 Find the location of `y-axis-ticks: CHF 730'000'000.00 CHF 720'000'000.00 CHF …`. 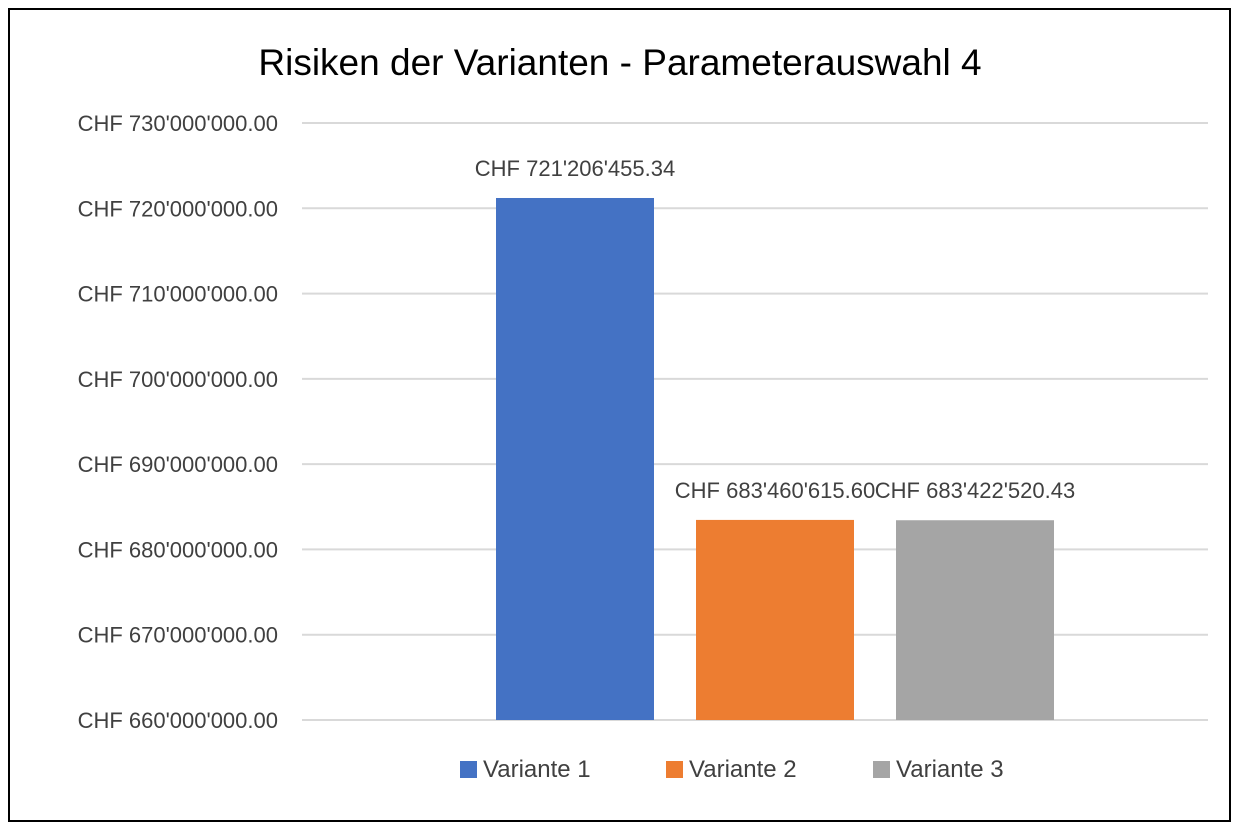

y-axis-ticks: CHF 730'000'000.00 CHF 720'000'000.00 CHF … is located at coordinates (178, 422).